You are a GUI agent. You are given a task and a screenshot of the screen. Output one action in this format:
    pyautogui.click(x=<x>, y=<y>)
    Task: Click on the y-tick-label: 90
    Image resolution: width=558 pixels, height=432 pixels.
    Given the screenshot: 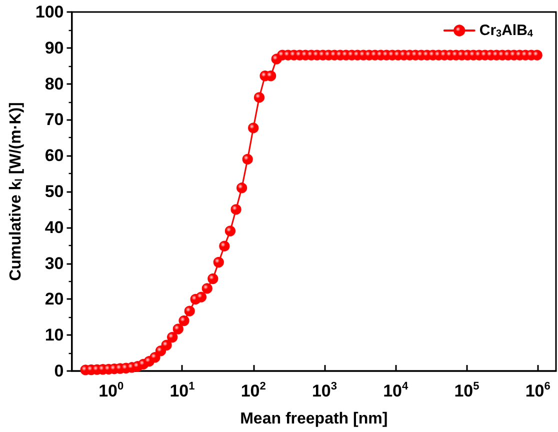 What is the action you would take?
    pyautogui.click(x=54, y=48)
    